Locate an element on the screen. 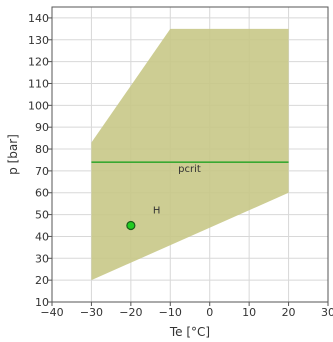 This screenshot has height=342, width=333. x-axis-label: Te [°C] is located at coordinates (189, 332).